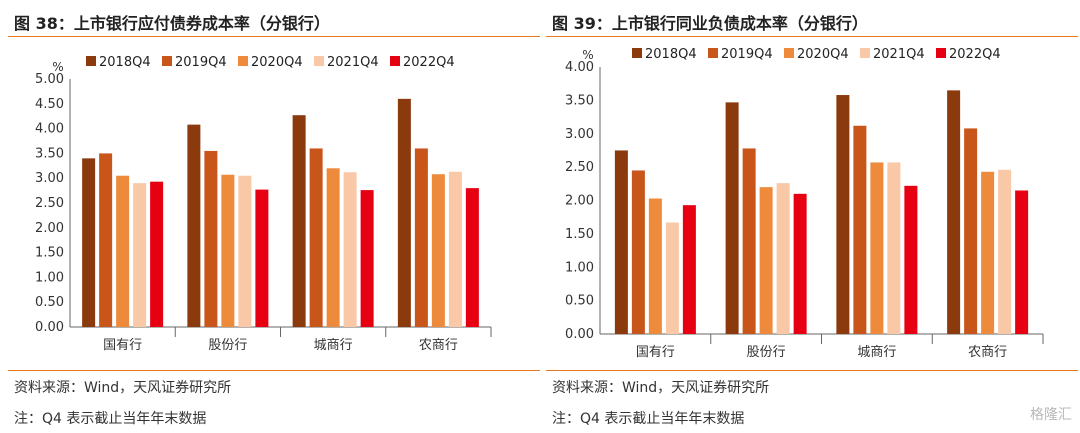 This screenshot has height=433, width=1080. I want to click on legend-label: 2018Q4, so click(671, 54).